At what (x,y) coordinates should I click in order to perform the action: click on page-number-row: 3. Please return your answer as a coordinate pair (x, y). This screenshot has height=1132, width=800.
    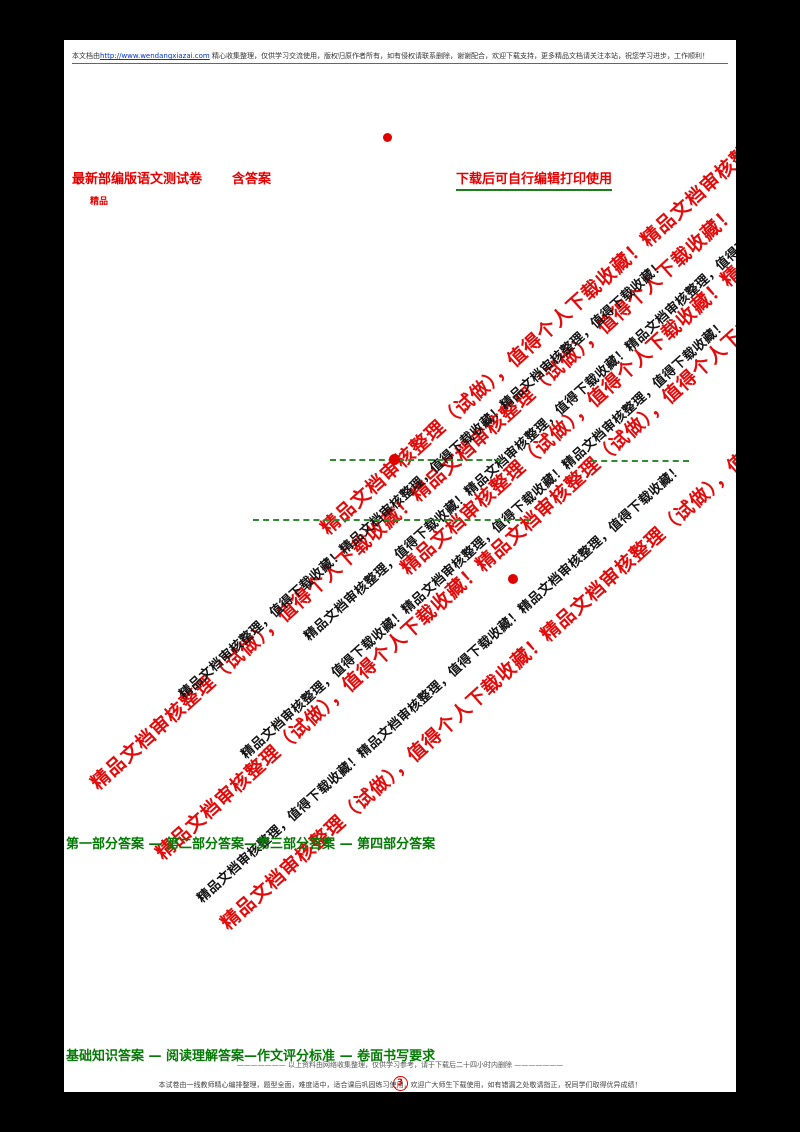
    Looking at the image, I should click on (400, 1080).